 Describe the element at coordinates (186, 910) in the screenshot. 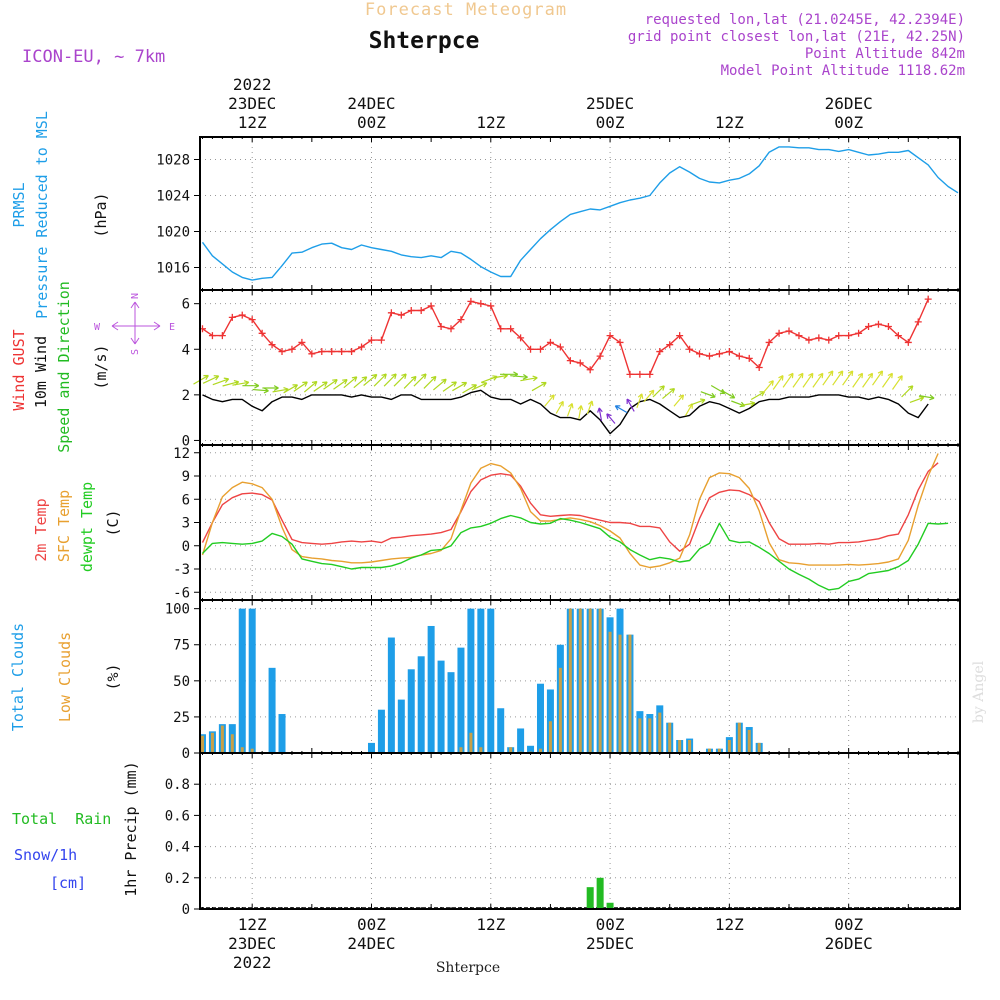

I see `y-tick-label: 0` at that location.